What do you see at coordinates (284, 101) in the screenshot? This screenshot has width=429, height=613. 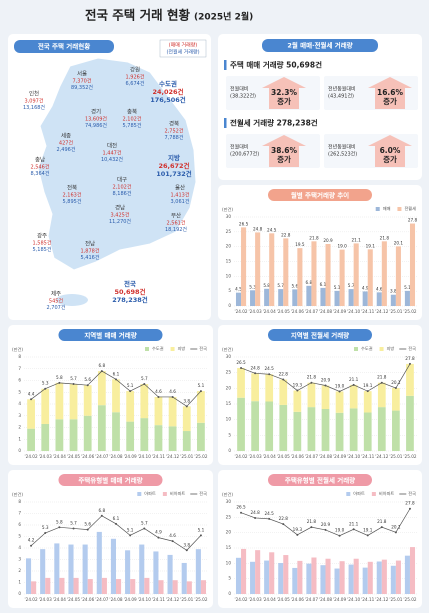 I see `item-change: 증가` at bounding box center [284, 101].